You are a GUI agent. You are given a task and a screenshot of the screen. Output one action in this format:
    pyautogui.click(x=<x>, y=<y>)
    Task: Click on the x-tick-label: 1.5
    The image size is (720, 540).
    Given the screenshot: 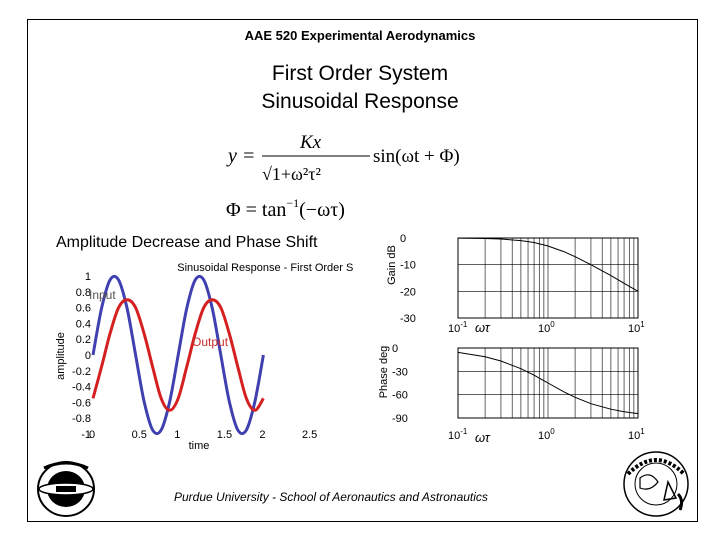 What is the action you would take?
    pyautogui.click(x=224, y=435)
    